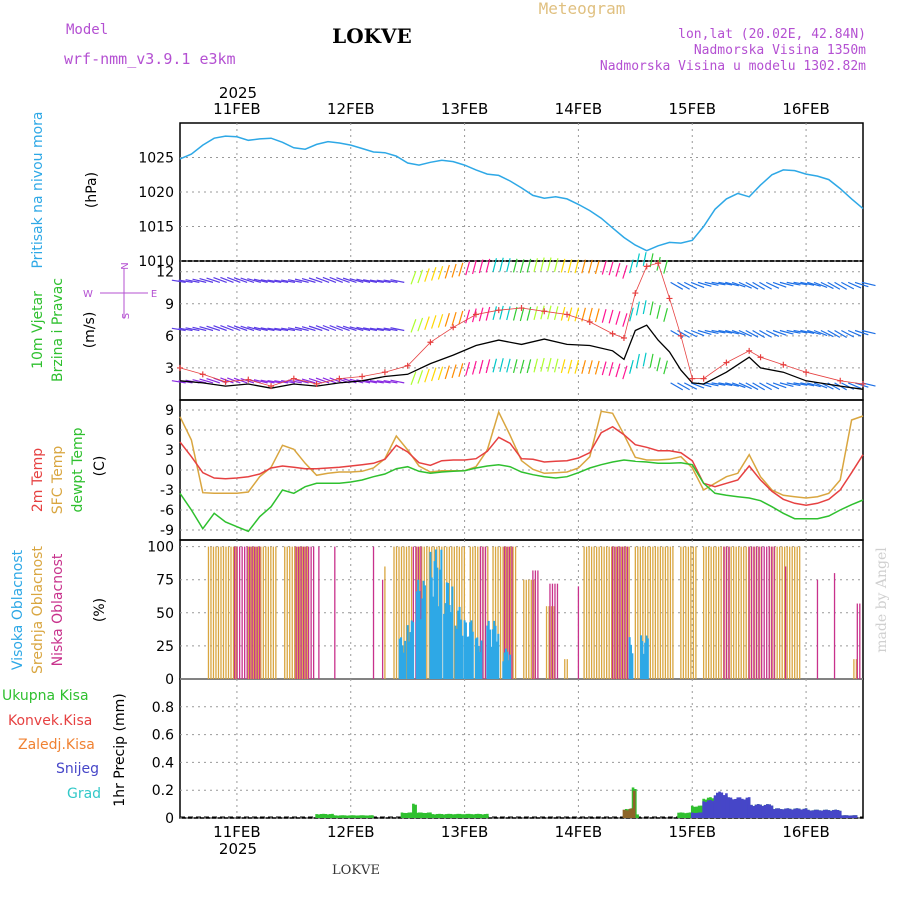 This screenshot has width=900, height=900. I want to click on y-tick-label: 0.2, so click(163, 791).